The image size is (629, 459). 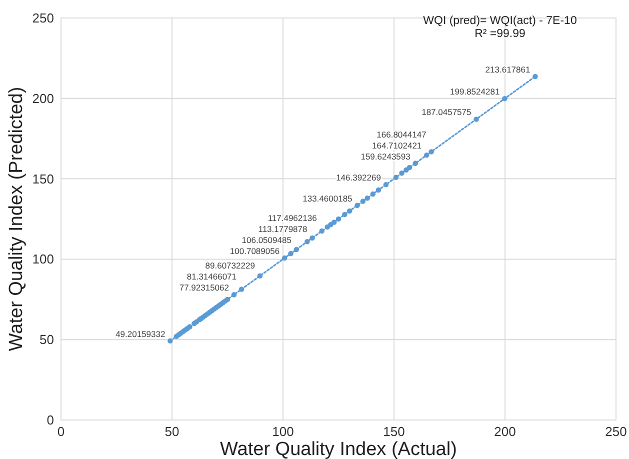 What do you see at coordinates (141, 333) in the screenshot?
I see `data-label: 49.20159332` at bounding box center [141, 333].